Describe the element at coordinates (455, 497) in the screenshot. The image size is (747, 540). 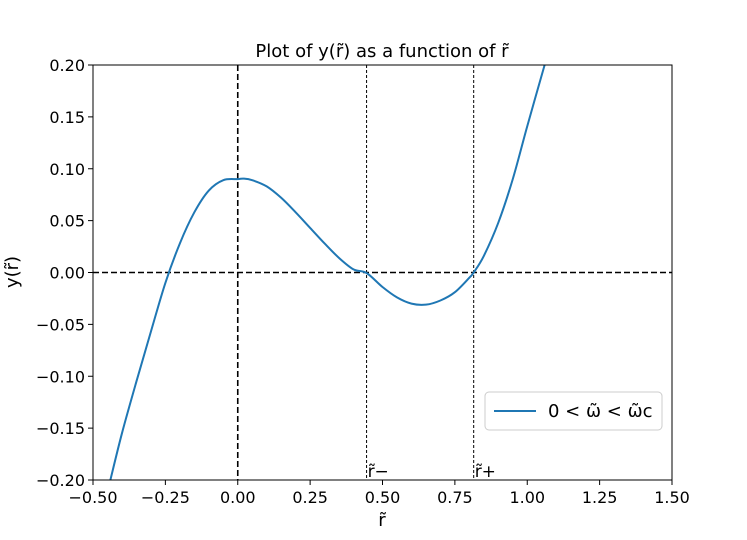
I see `x-tick-label: 0.75` at that location.